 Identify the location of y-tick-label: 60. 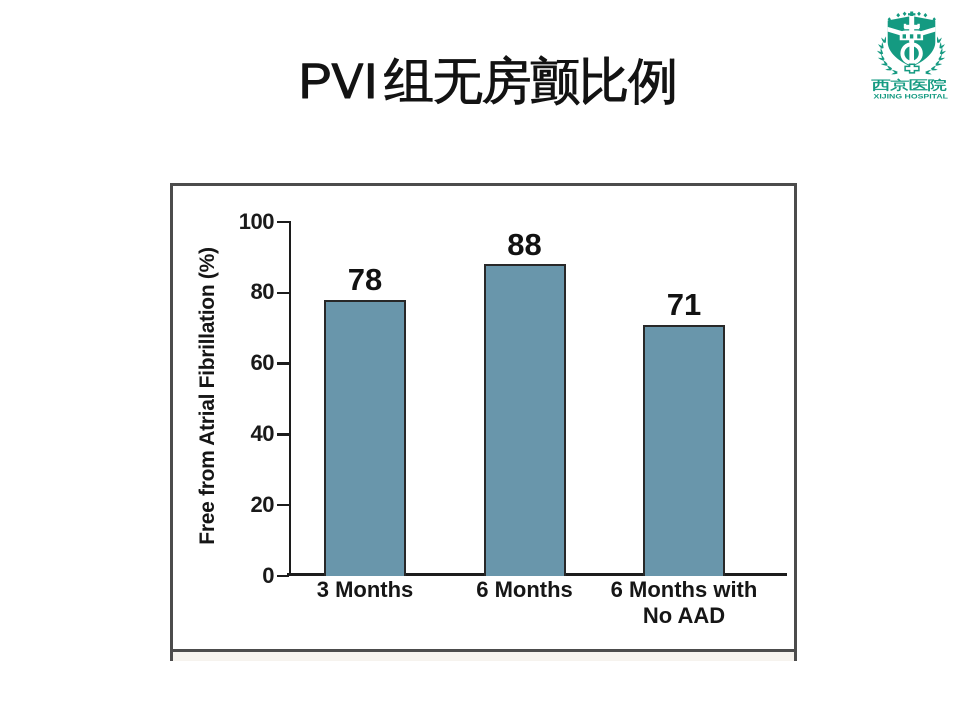
(262, 363).